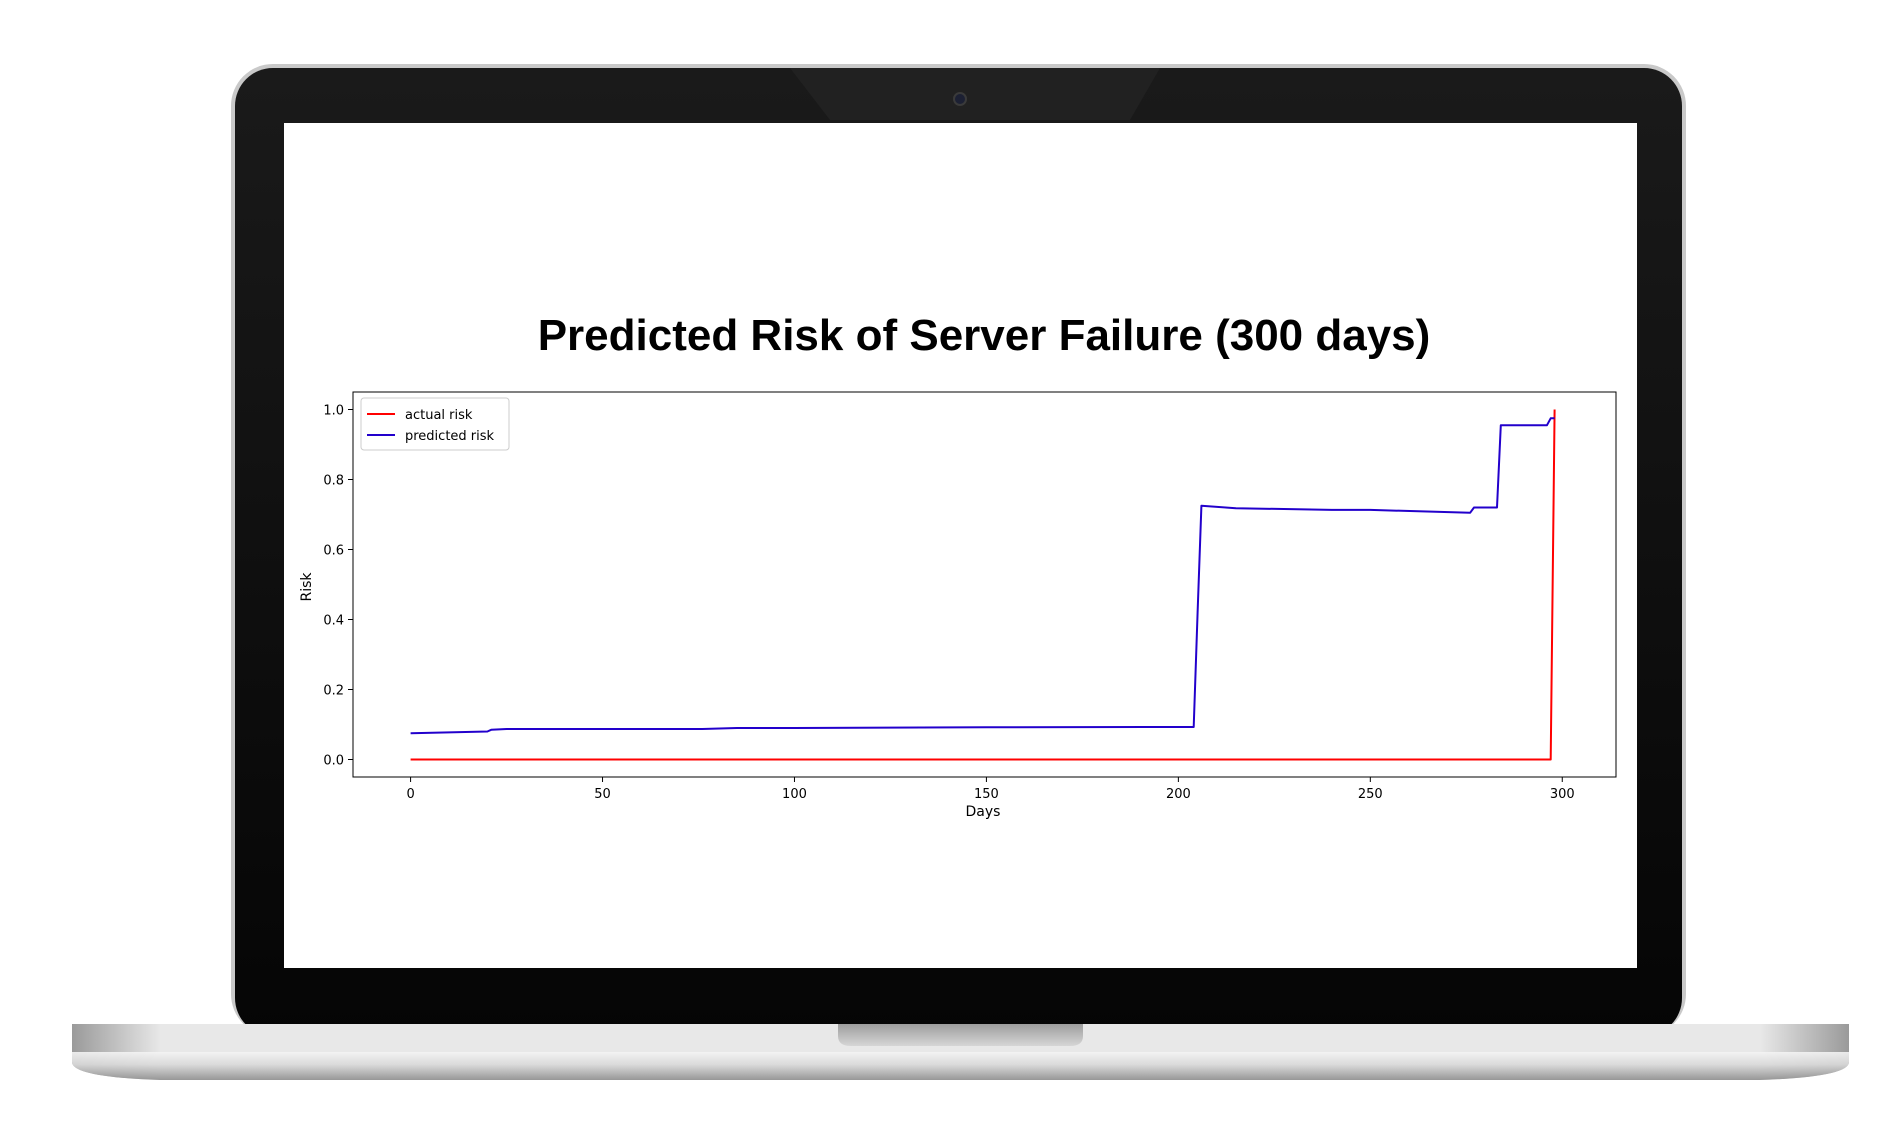 The image size is (1895, 1139). I want to click on y-tick-label: 1.0, so click(333, 411).